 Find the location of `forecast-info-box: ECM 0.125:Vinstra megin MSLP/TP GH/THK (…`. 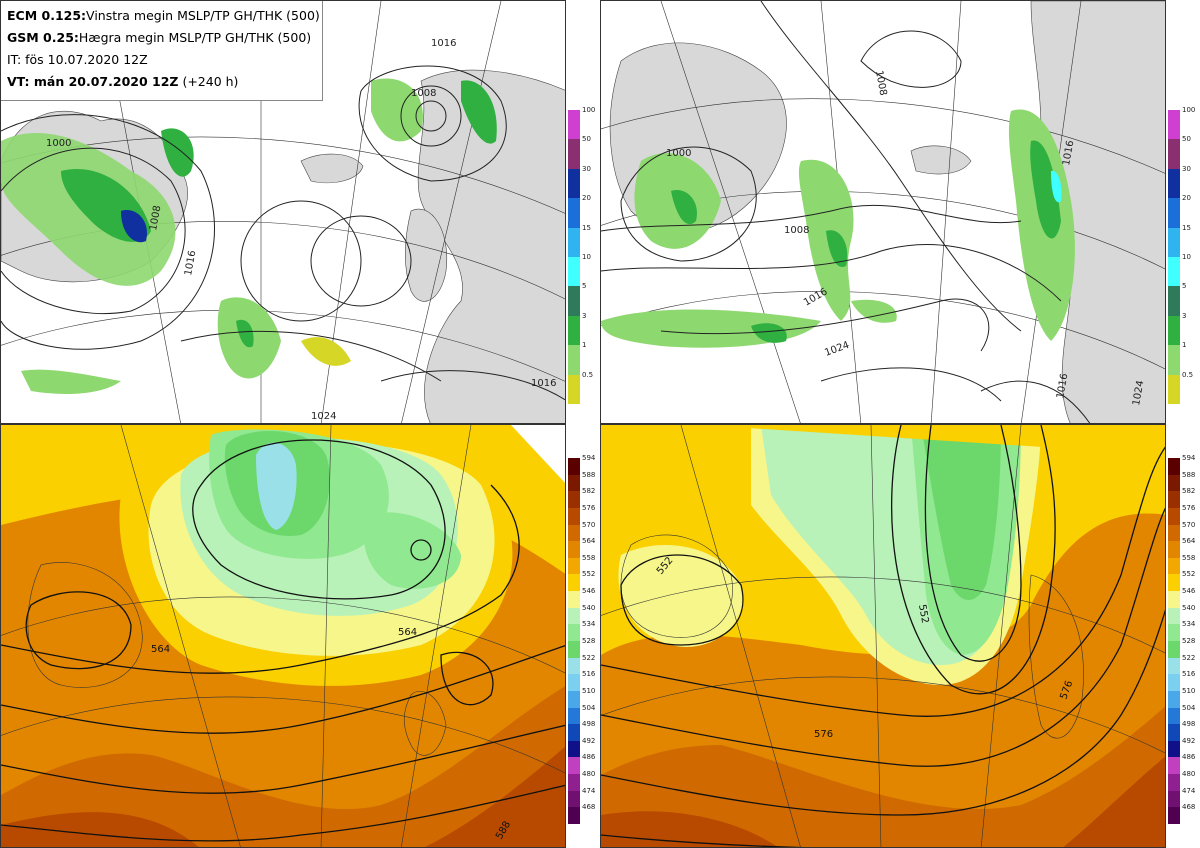

forecast-info-box: ECM 0.125:Vinstra megin MSLP/TP GH/THK (… is located at coordinates (162, 51).